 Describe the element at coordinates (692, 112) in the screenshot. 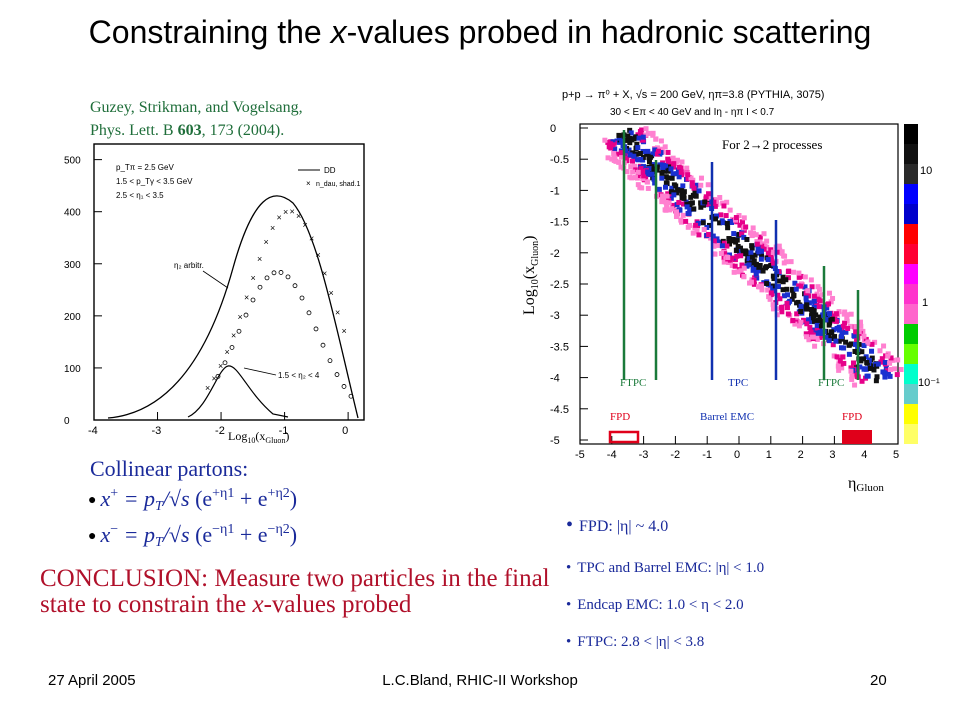

I see `right-header-2: 30 < Eπ < 40 GeV and Iη - ηπ I < 0.7` at that location.